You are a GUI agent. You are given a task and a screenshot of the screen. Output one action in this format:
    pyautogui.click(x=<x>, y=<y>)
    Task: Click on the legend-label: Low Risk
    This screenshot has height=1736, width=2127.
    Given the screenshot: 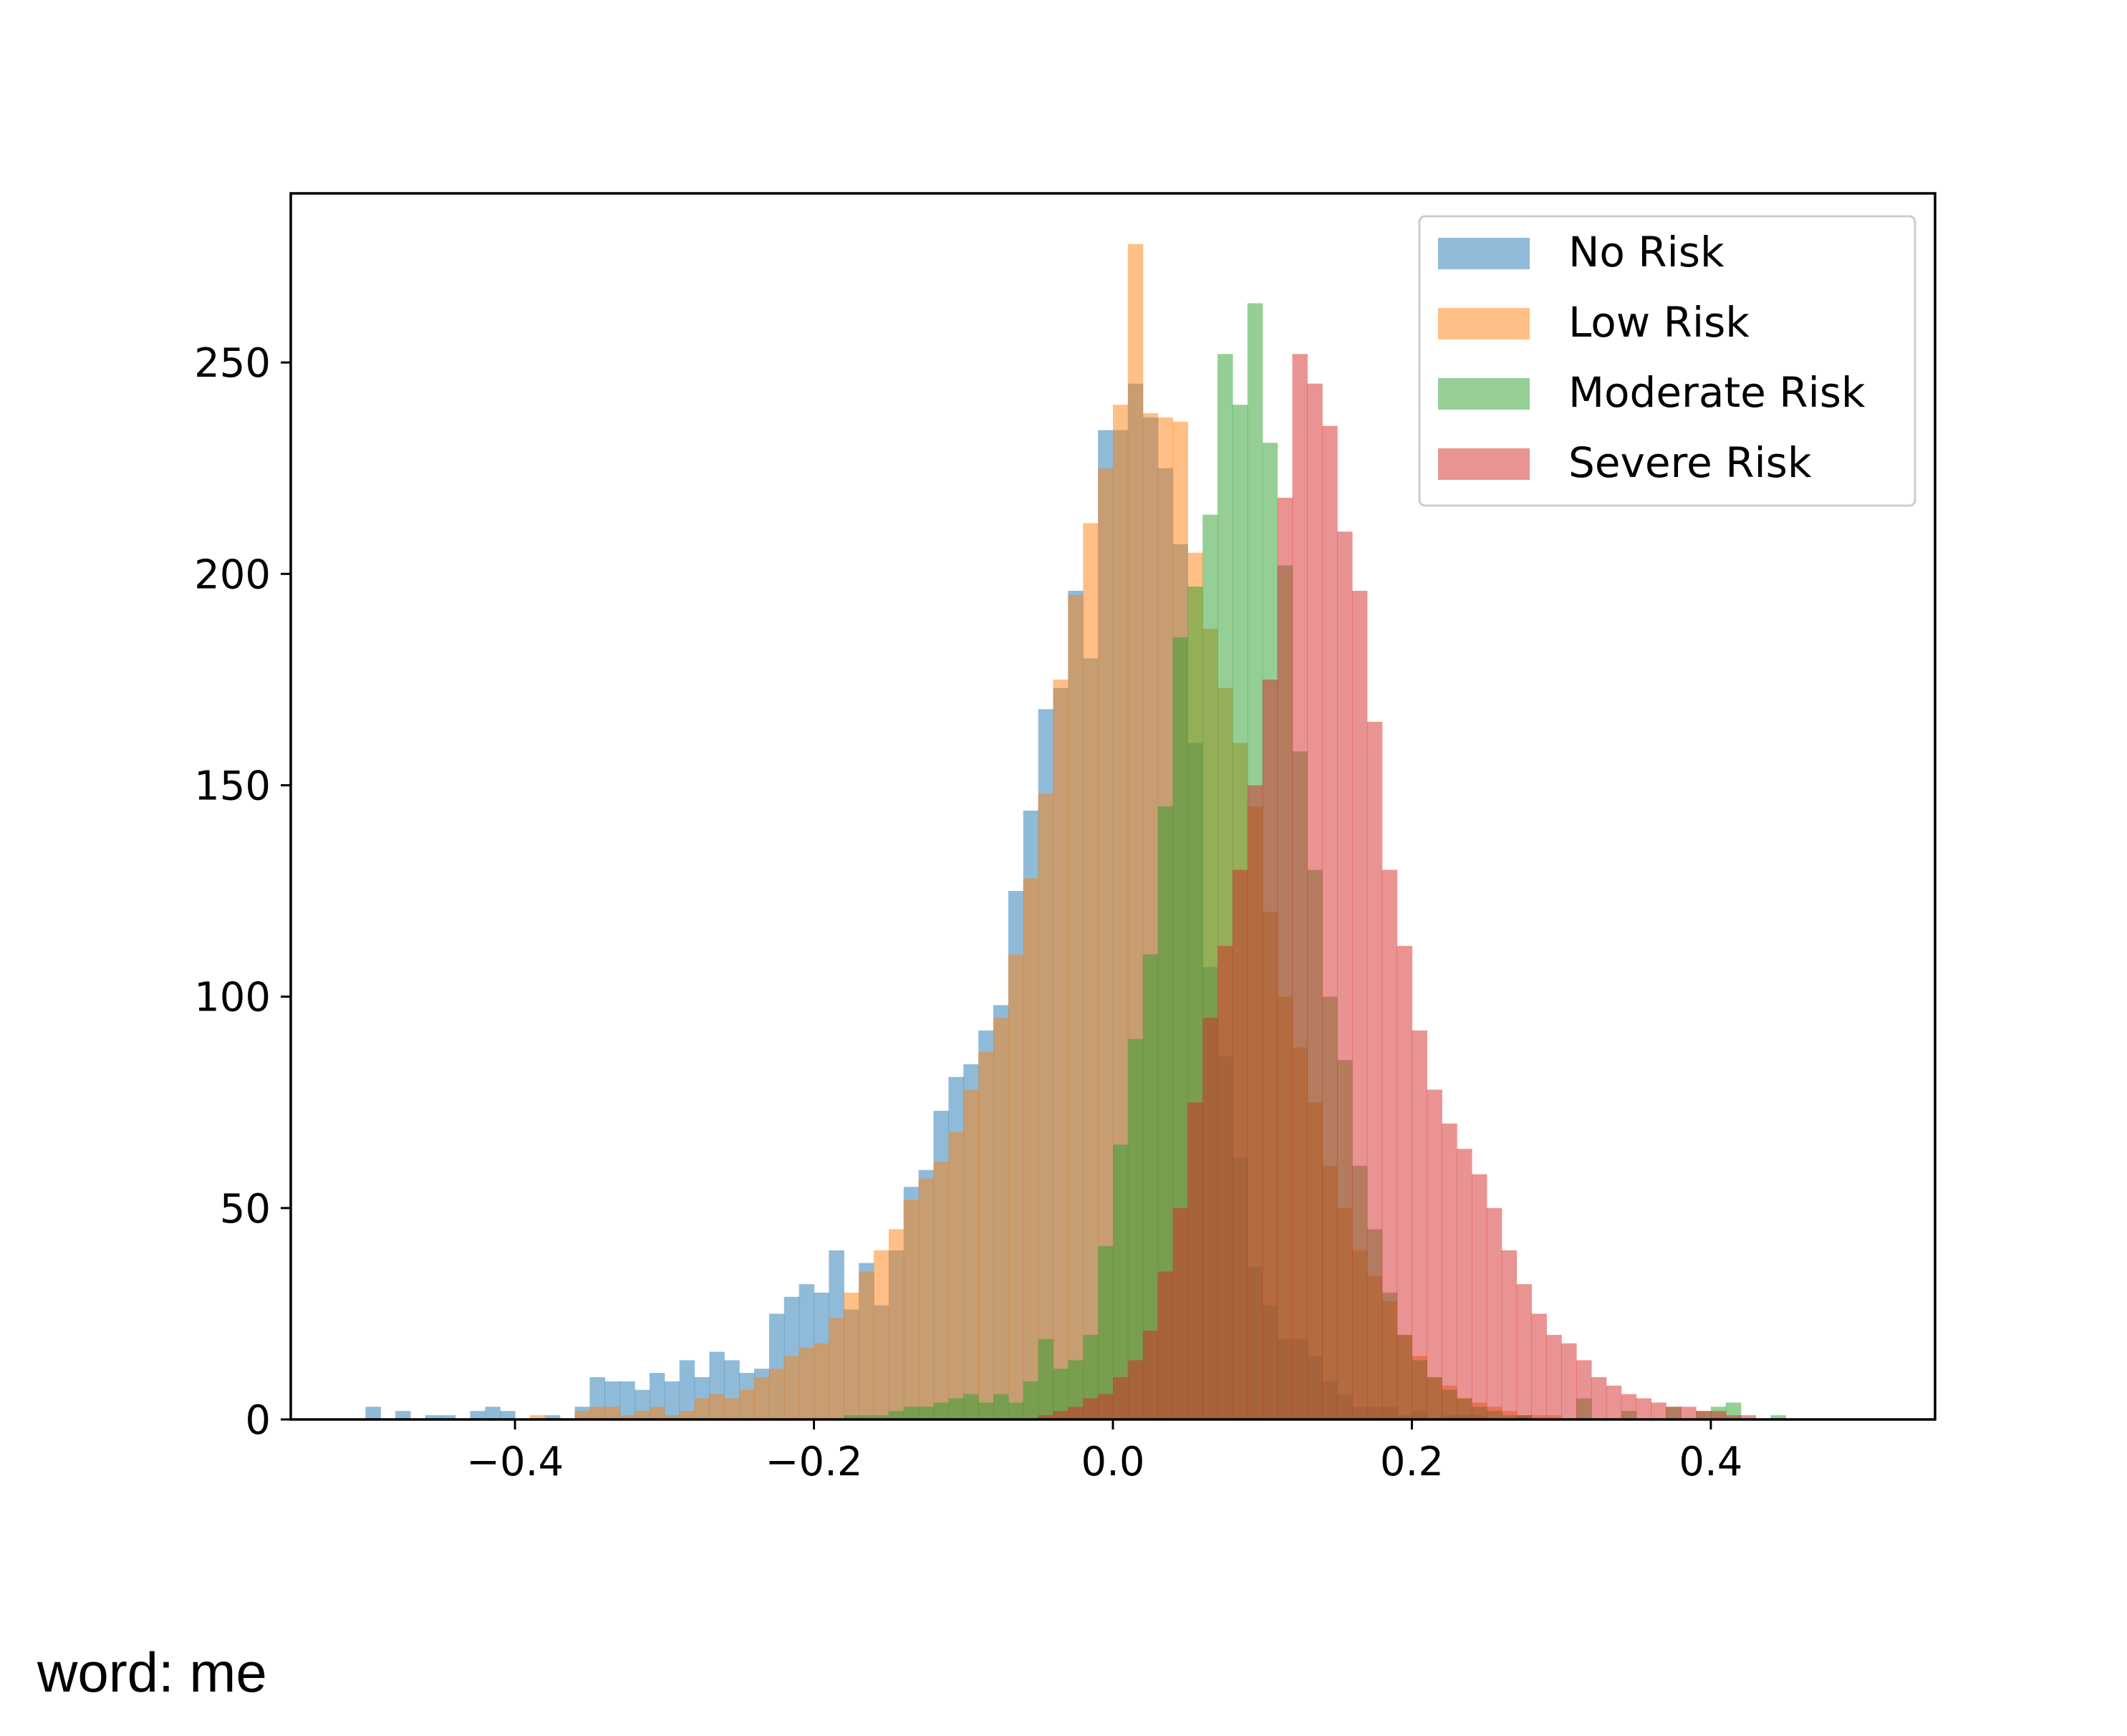 What is the action you would take?
    pyautogui.click(x=1659, y=322)
    